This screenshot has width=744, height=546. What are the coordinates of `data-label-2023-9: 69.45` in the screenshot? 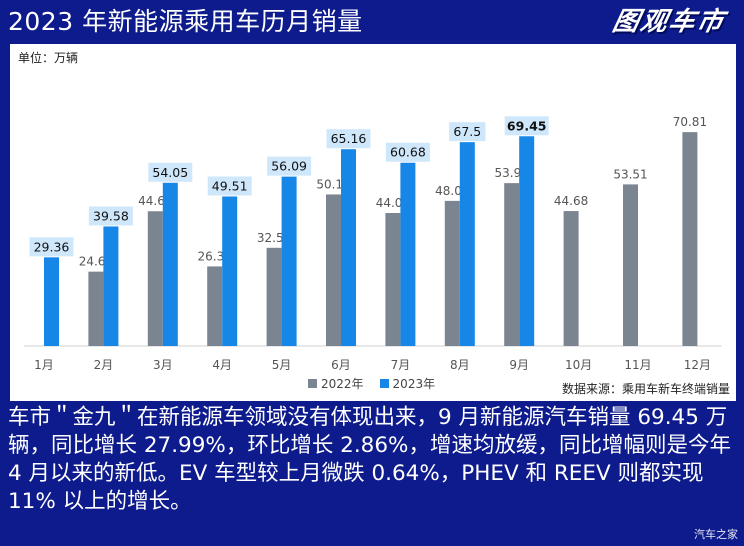 It's located at (527, 125).